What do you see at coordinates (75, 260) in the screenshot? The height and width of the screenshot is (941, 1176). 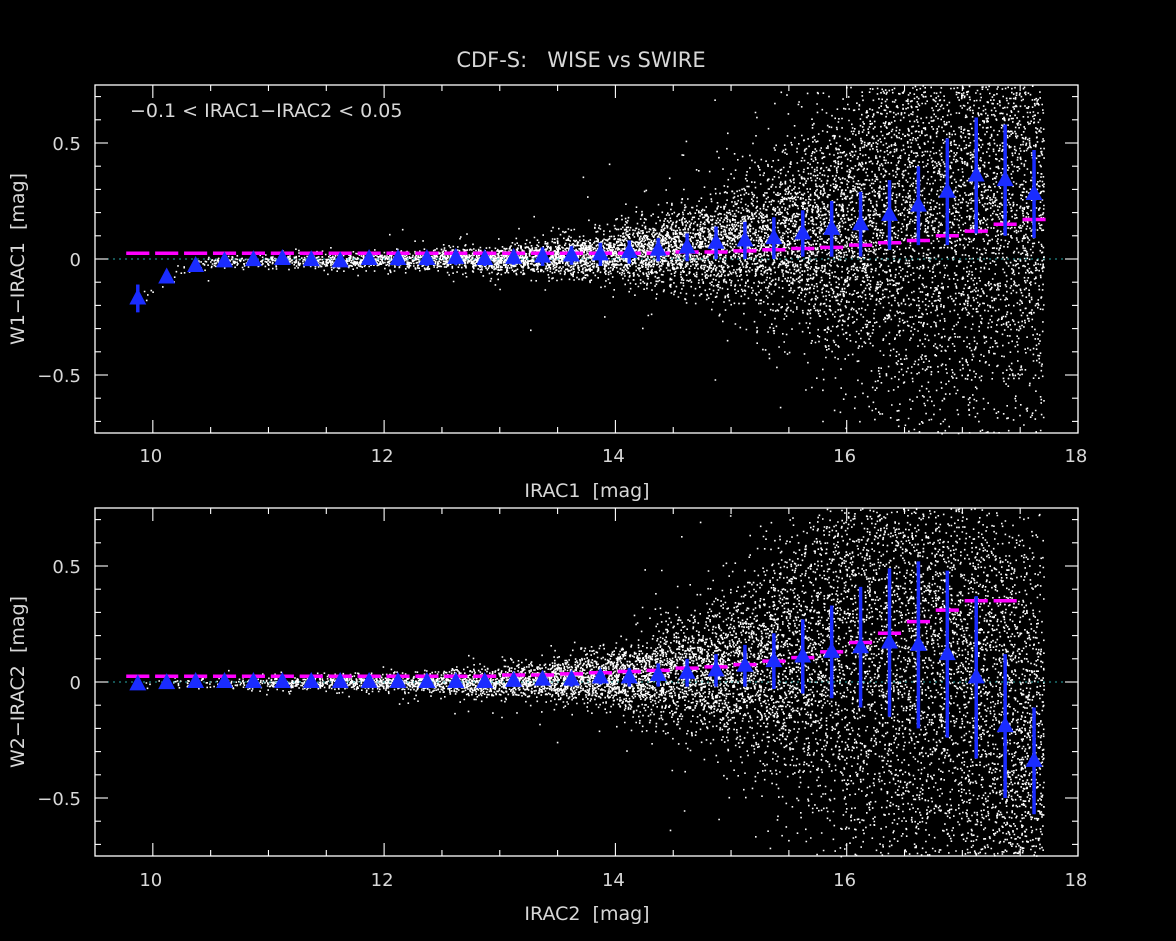 I see `y-tick-label-top-0: 0` at bounding box center [75, 260].